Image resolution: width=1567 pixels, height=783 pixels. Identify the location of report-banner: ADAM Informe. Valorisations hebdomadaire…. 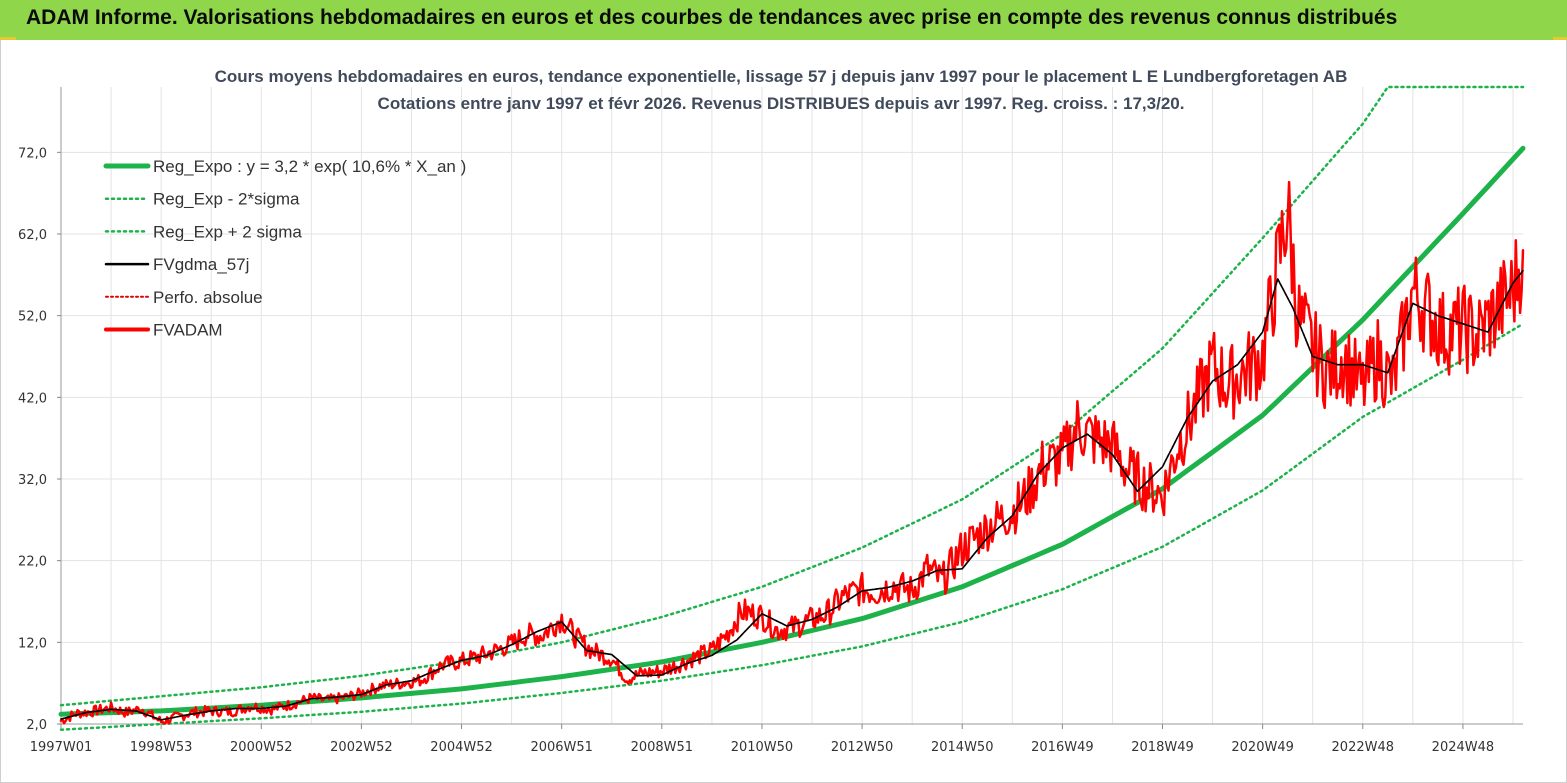
(783, 20).